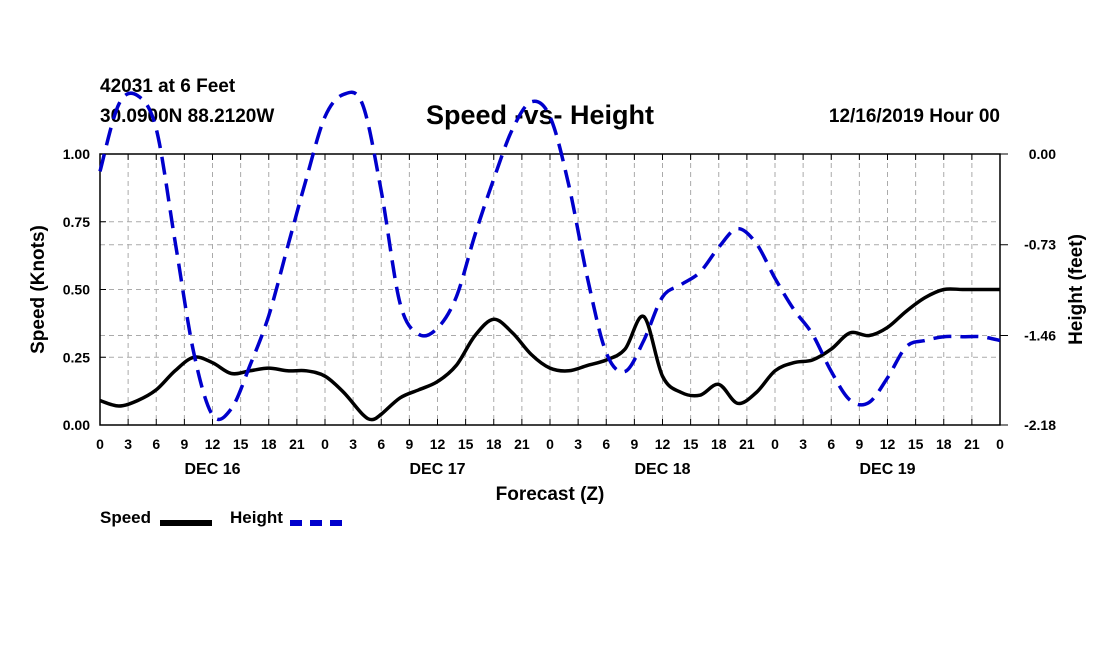  What do you see at coordinates (437, 469) in the screenshot?
I see `day-label: DEC 17` at bounding box center [437, 469].